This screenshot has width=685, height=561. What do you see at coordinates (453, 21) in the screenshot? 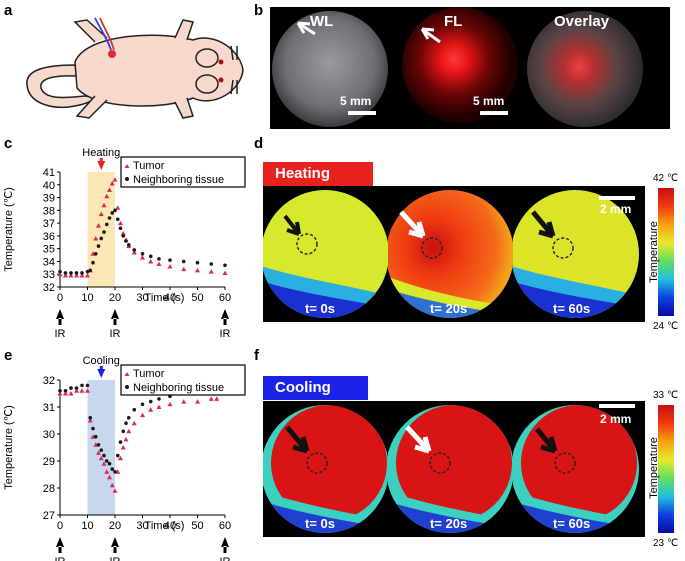
I see `fl-label: FL` at bounding box center [453, 21].